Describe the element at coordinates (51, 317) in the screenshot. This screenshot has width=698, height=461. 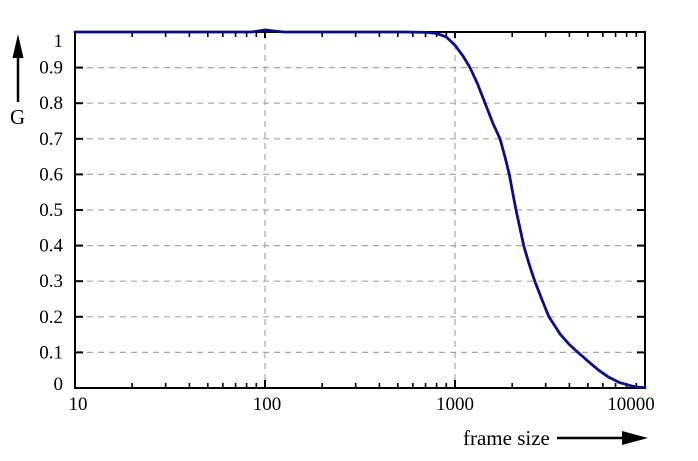
I see `y-tick-label: 0.2` at that location.